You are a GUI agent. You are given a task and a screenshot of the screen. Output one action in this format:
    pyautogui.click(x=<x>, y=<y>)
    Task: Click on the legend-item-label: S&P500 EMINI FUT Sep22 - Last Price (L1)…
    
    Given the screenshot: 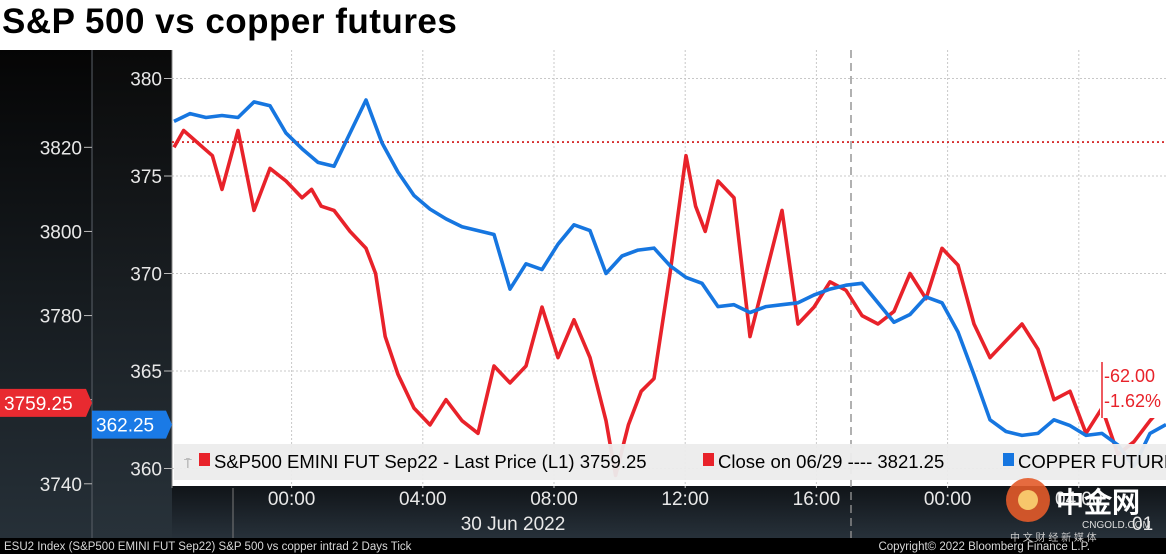 What is the action you would take?
    pyautogui.click(x=430, y=461)
    